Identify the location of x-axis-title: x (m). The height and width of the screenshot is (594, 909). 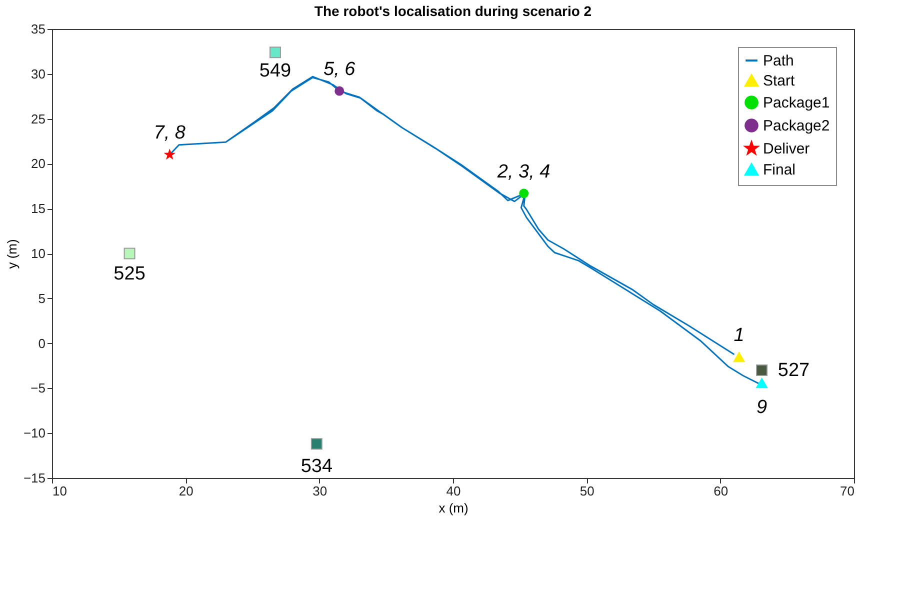
(453, 508).